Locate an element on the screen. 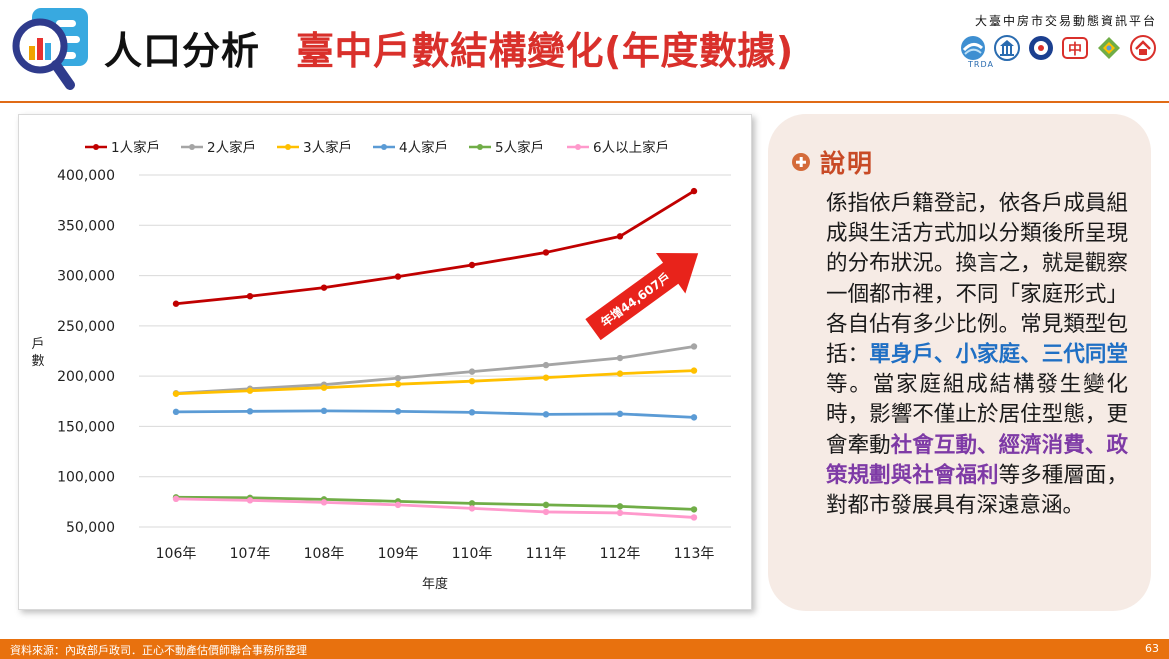 The width and height of the screenshot is (1169, 659). x-tick-label: 110年 is located at coordinates (472, 554).